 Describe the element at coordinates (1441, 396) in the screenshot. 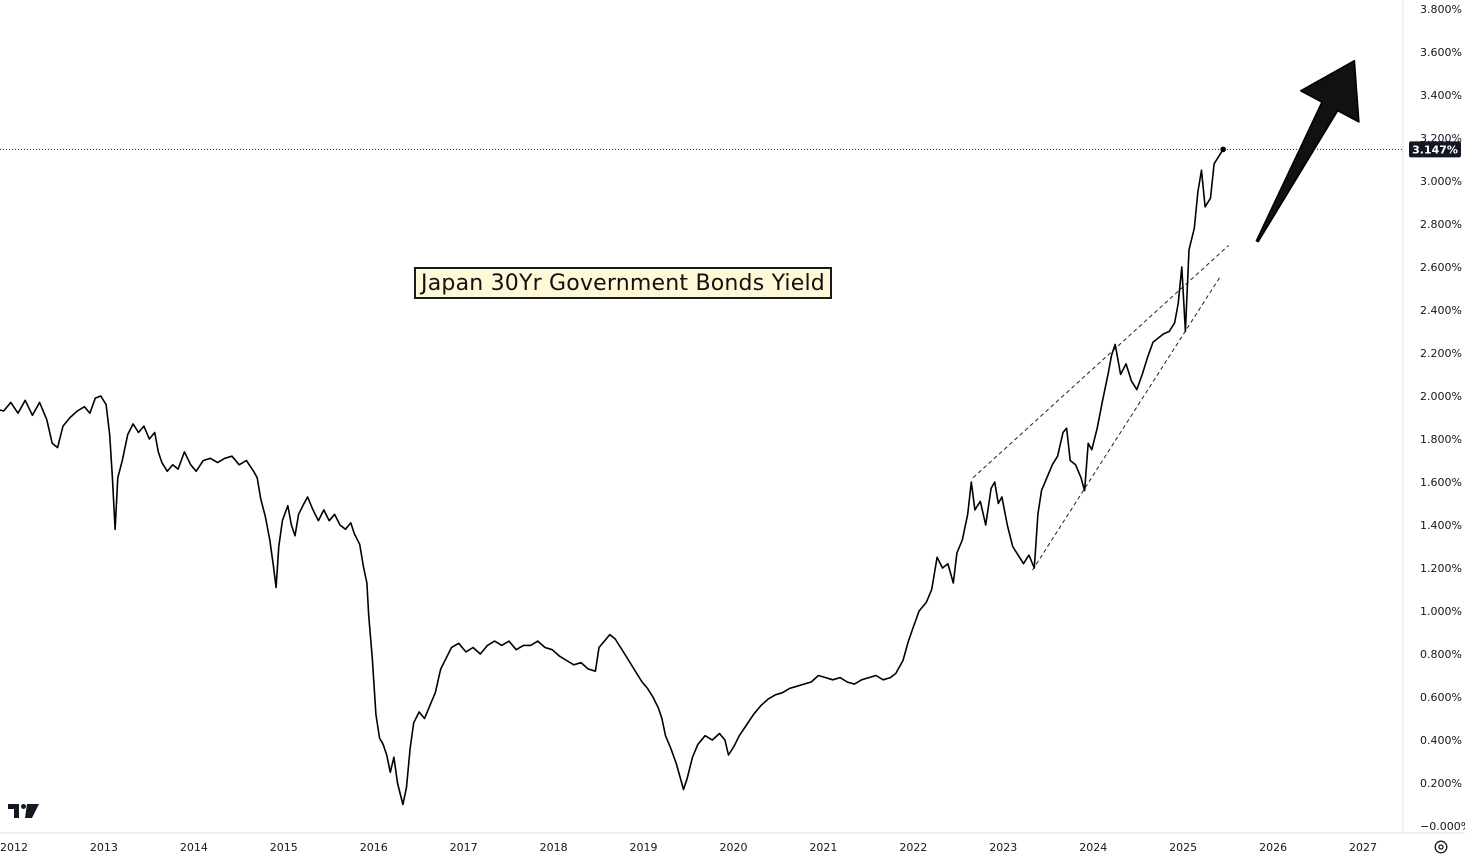

I see `y-tick-label: 2.000%` at that location.